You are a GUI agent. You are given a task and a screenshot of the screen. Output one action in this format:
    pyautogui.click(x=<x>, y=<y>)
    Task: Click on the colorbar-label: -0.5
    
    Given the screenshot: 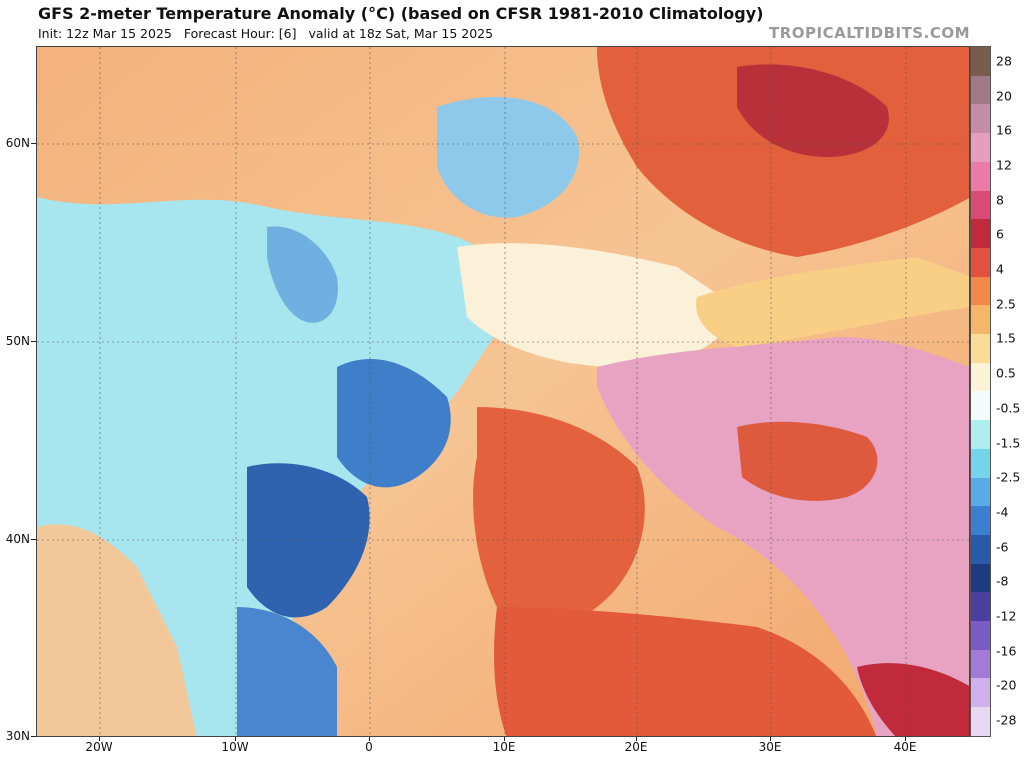 What is the action you would take?
    pyautogui.click(x=1008, y=408)
    